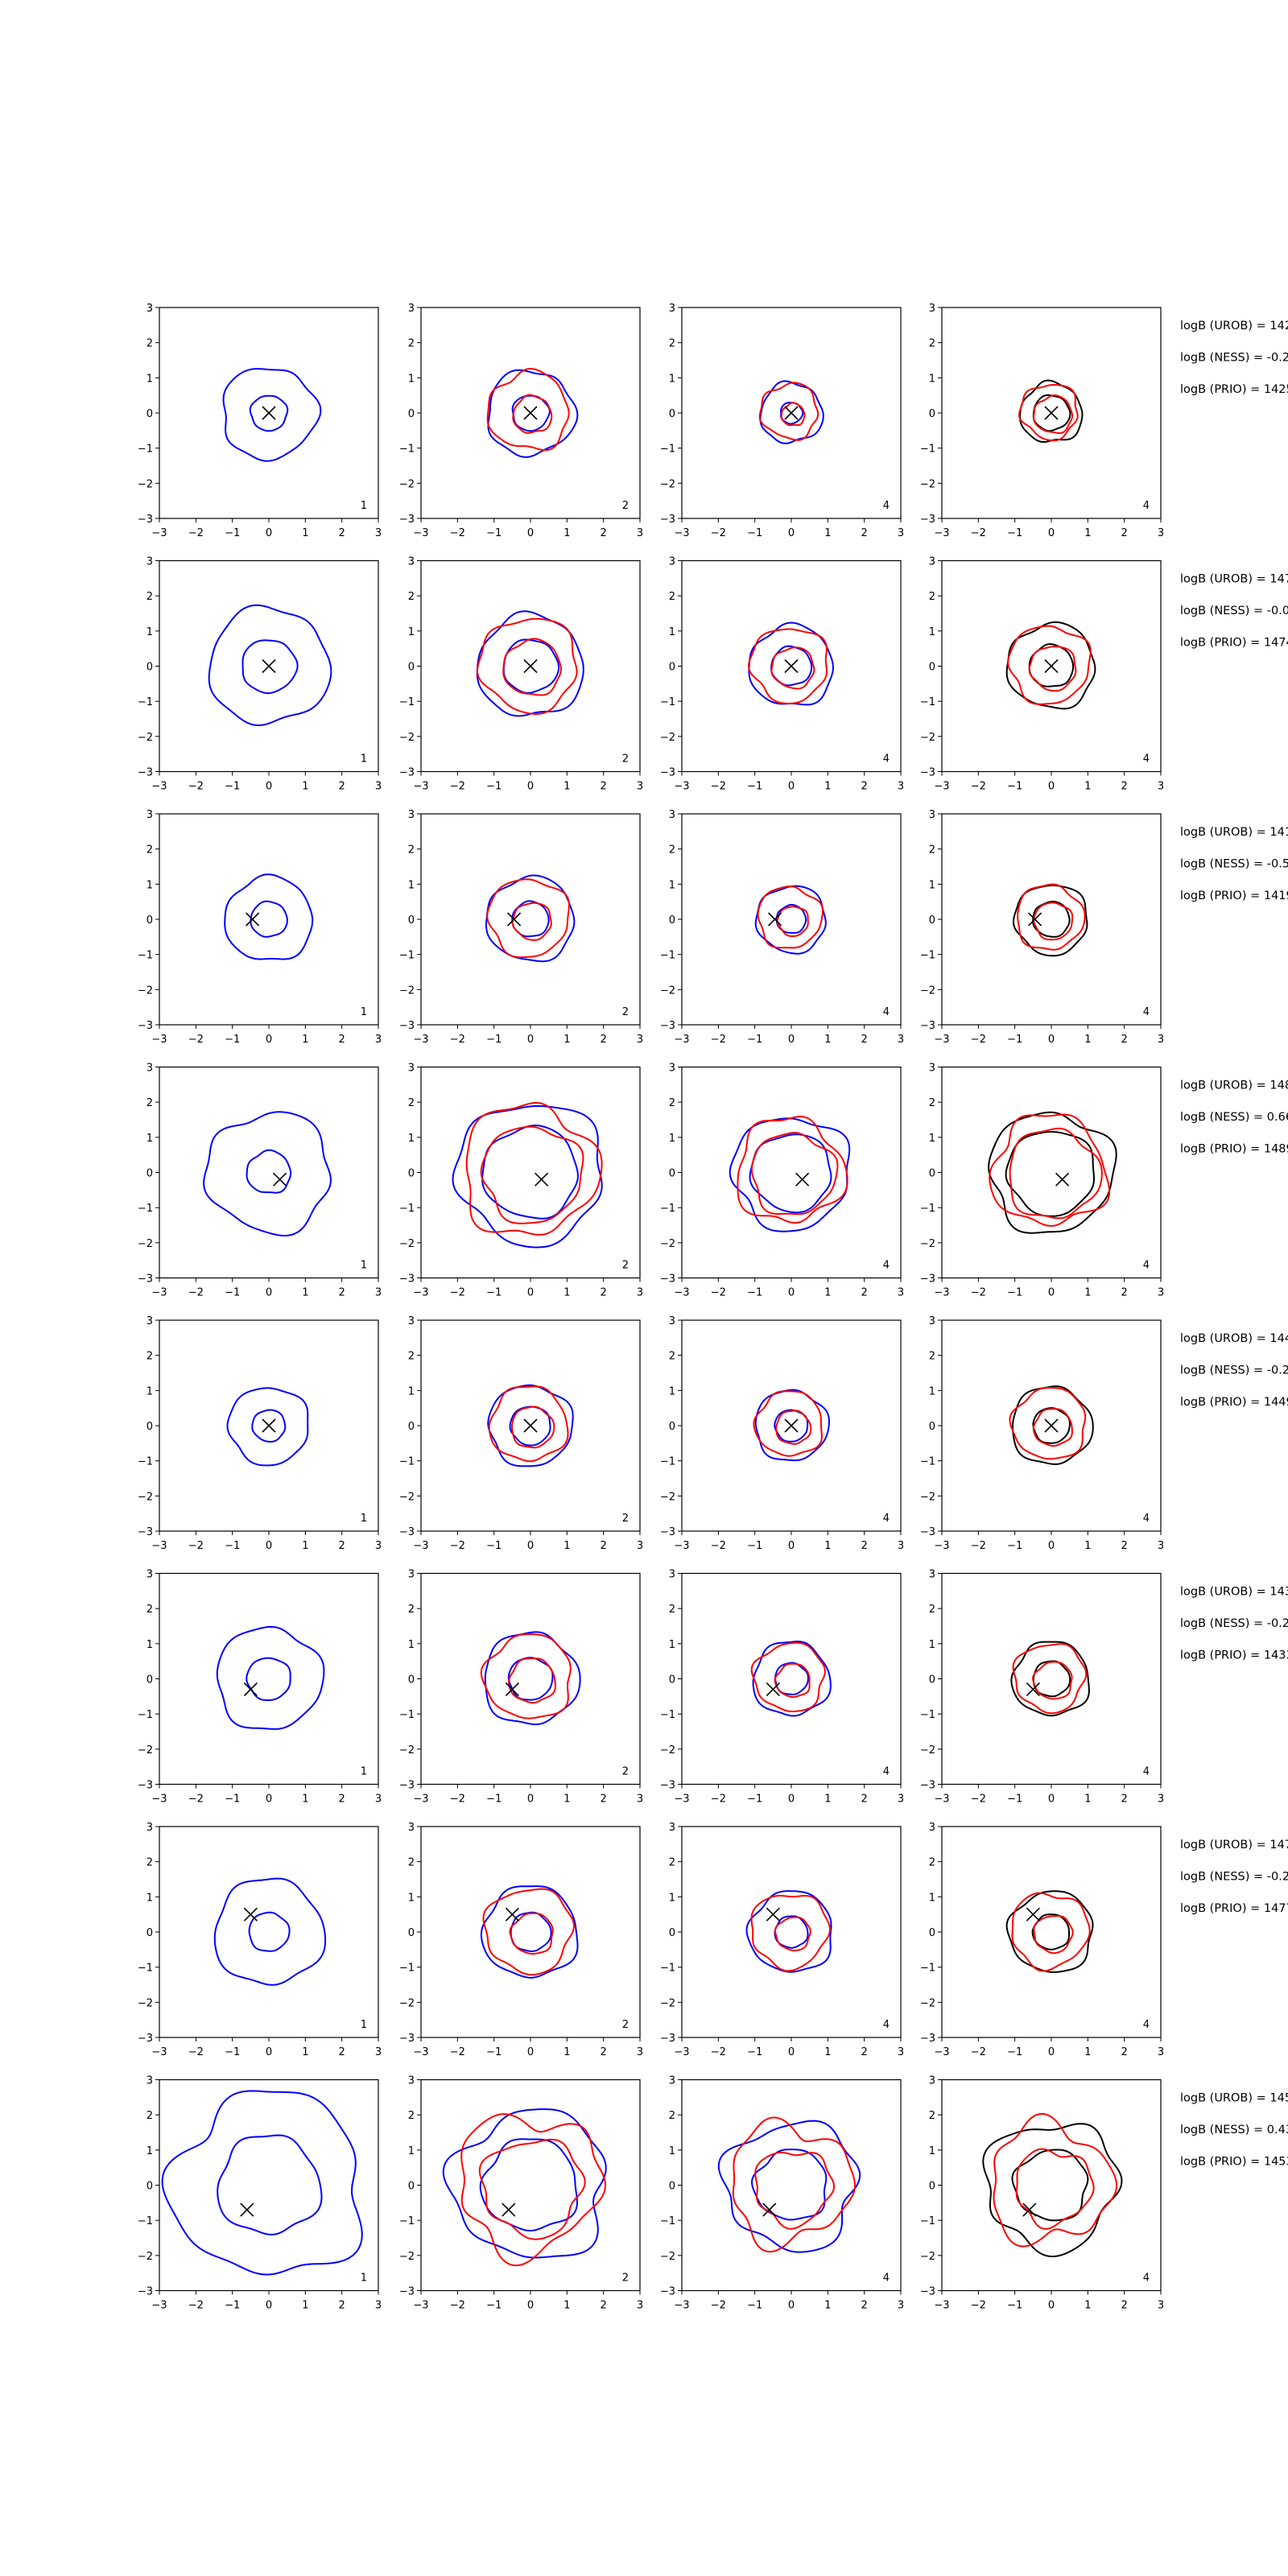  Describe the element at coordinates (1234, 1655) in the screenshot. I see `logb-text: logB (PRIO) = 1433` at that location.